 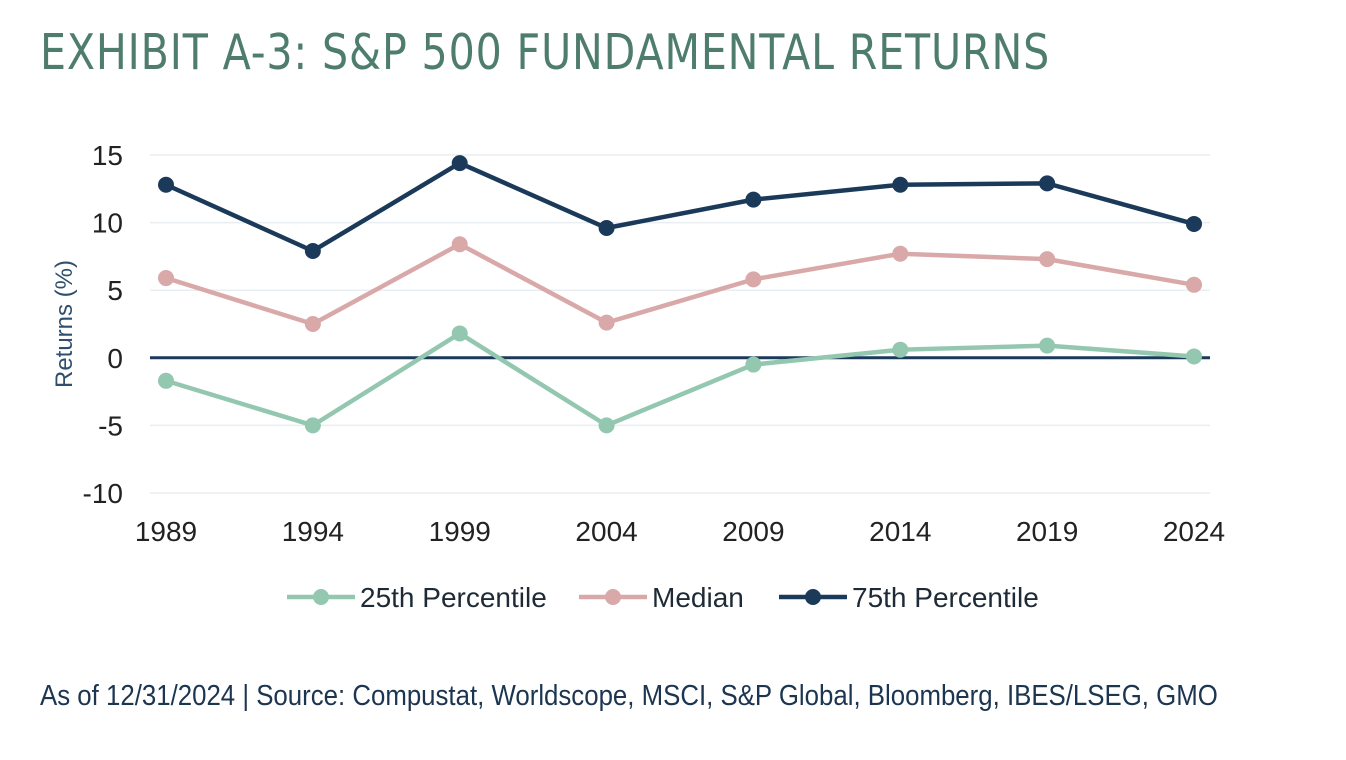 I want to click on x-axis-ticks: 1989 1994 1999 2004 2009 2014 2019 2024, so click(x=680, y=531).